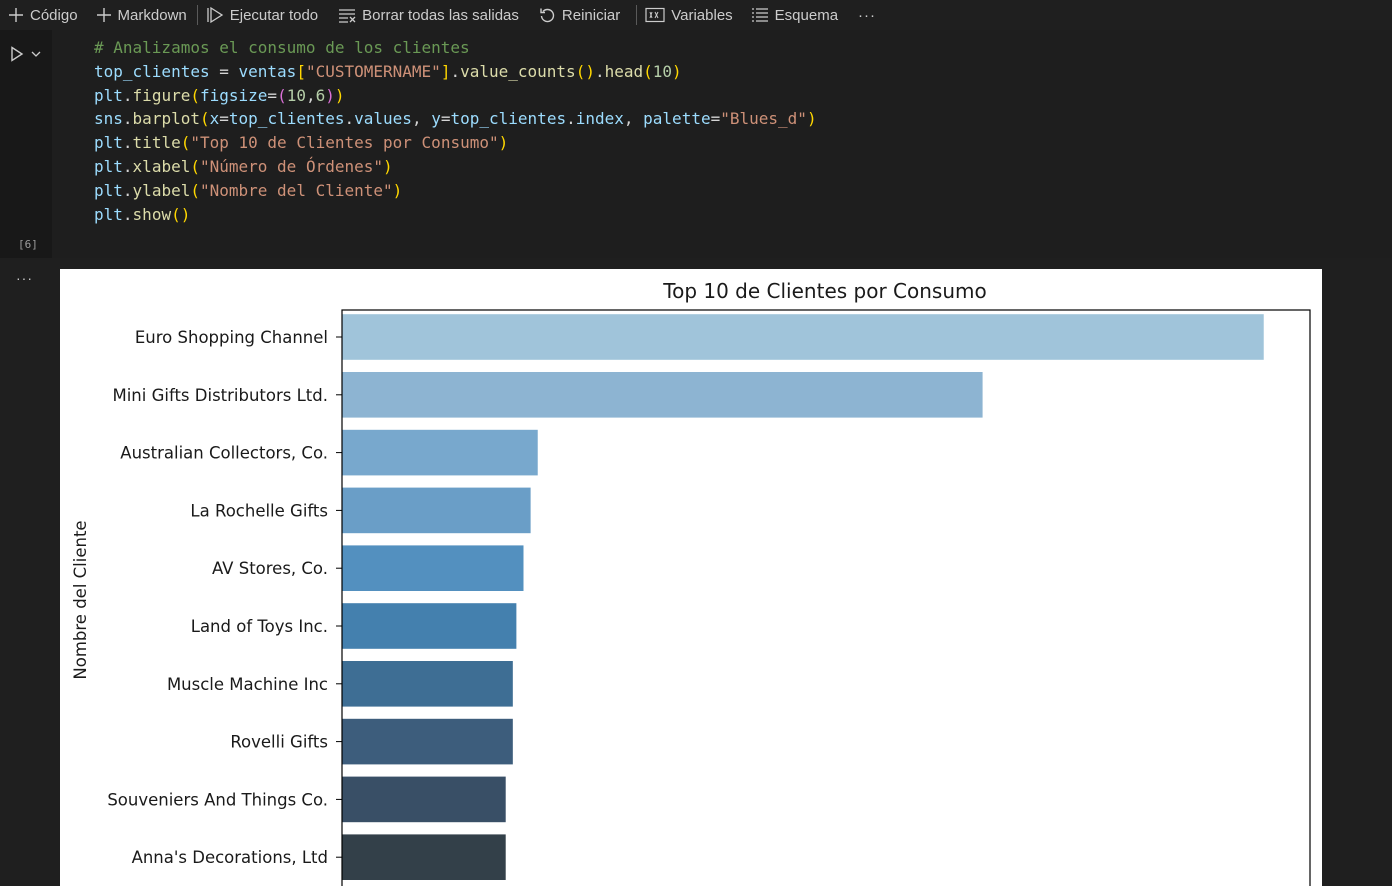 Image resolution: width=1392 pixels, height=886 pixels. I want to click on run-all-button: Ejecutar todo, so click(262, 15).